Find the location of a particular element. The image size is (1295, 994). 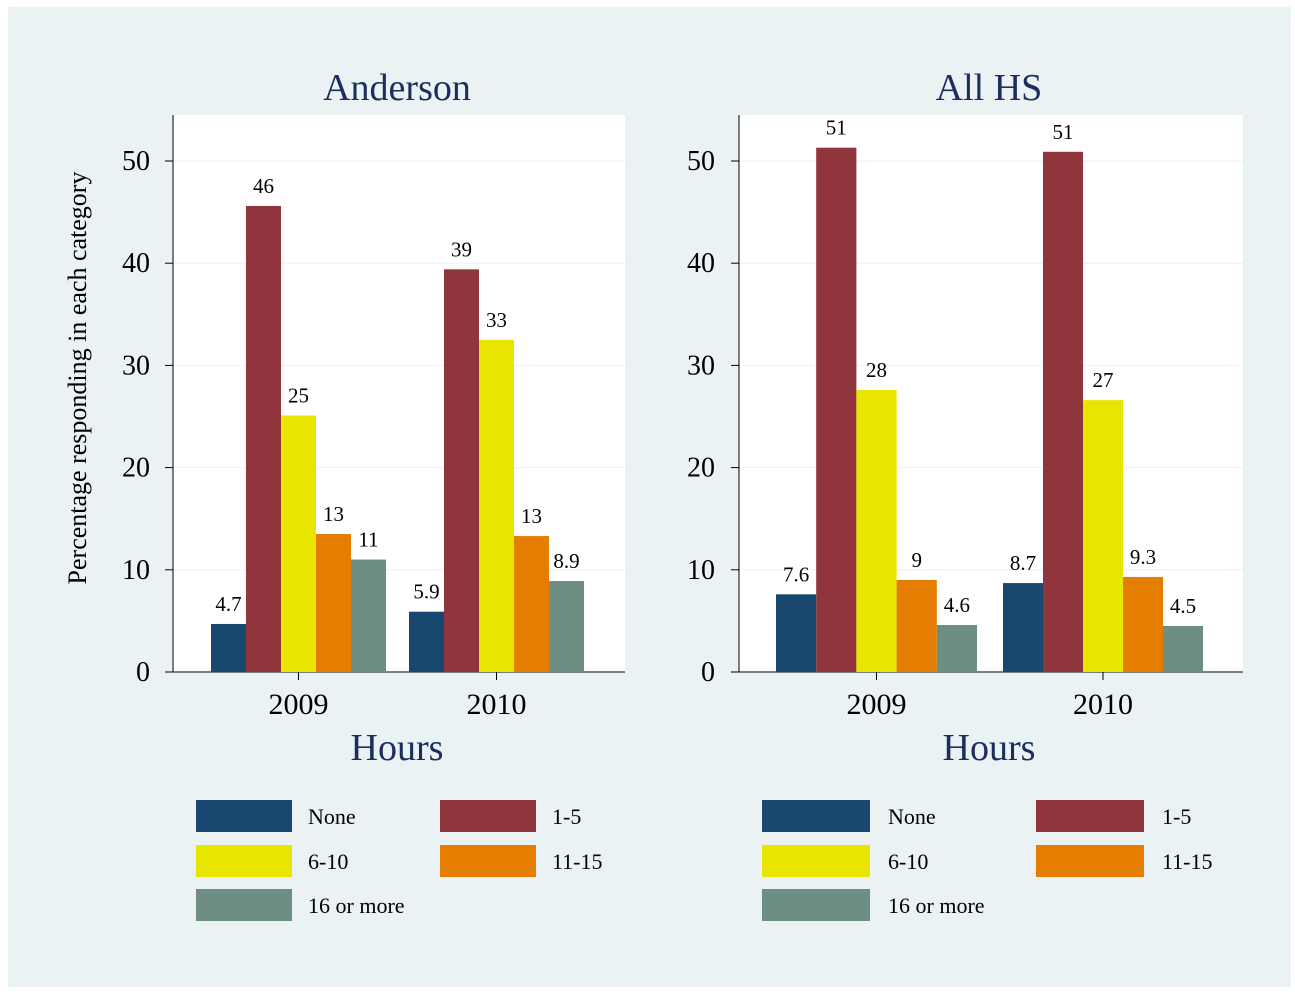

data-label: 5.9 is located at coordinates (426, 592).